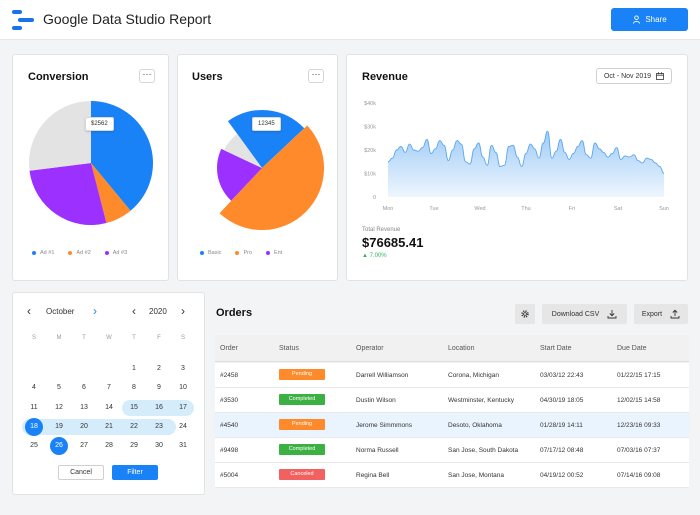 The width and height of the screenshot is (700, 515). Describe the element at coordinates (109, 445) in the screenshot. I see `calendar-day: 28` at that location.